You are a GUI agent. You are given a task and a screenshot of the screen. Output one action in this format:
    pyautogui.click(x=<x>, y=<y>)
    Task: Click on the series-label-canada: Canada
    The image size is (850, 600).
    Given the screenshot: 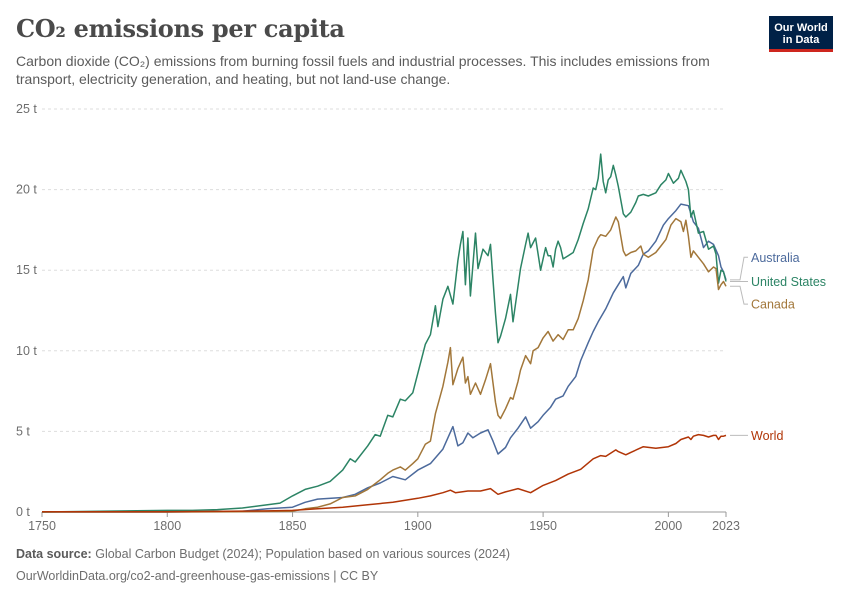 What is the action you would take?
    pyautogui.click(x=773, y=305)
    